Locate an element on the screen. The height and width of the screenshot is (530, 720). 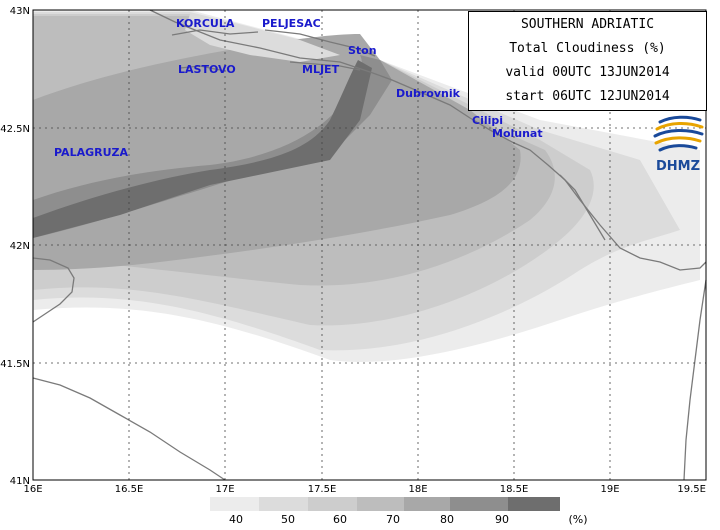
dhmz-logo-text: DHMZ is located at coordinates (678, 166).